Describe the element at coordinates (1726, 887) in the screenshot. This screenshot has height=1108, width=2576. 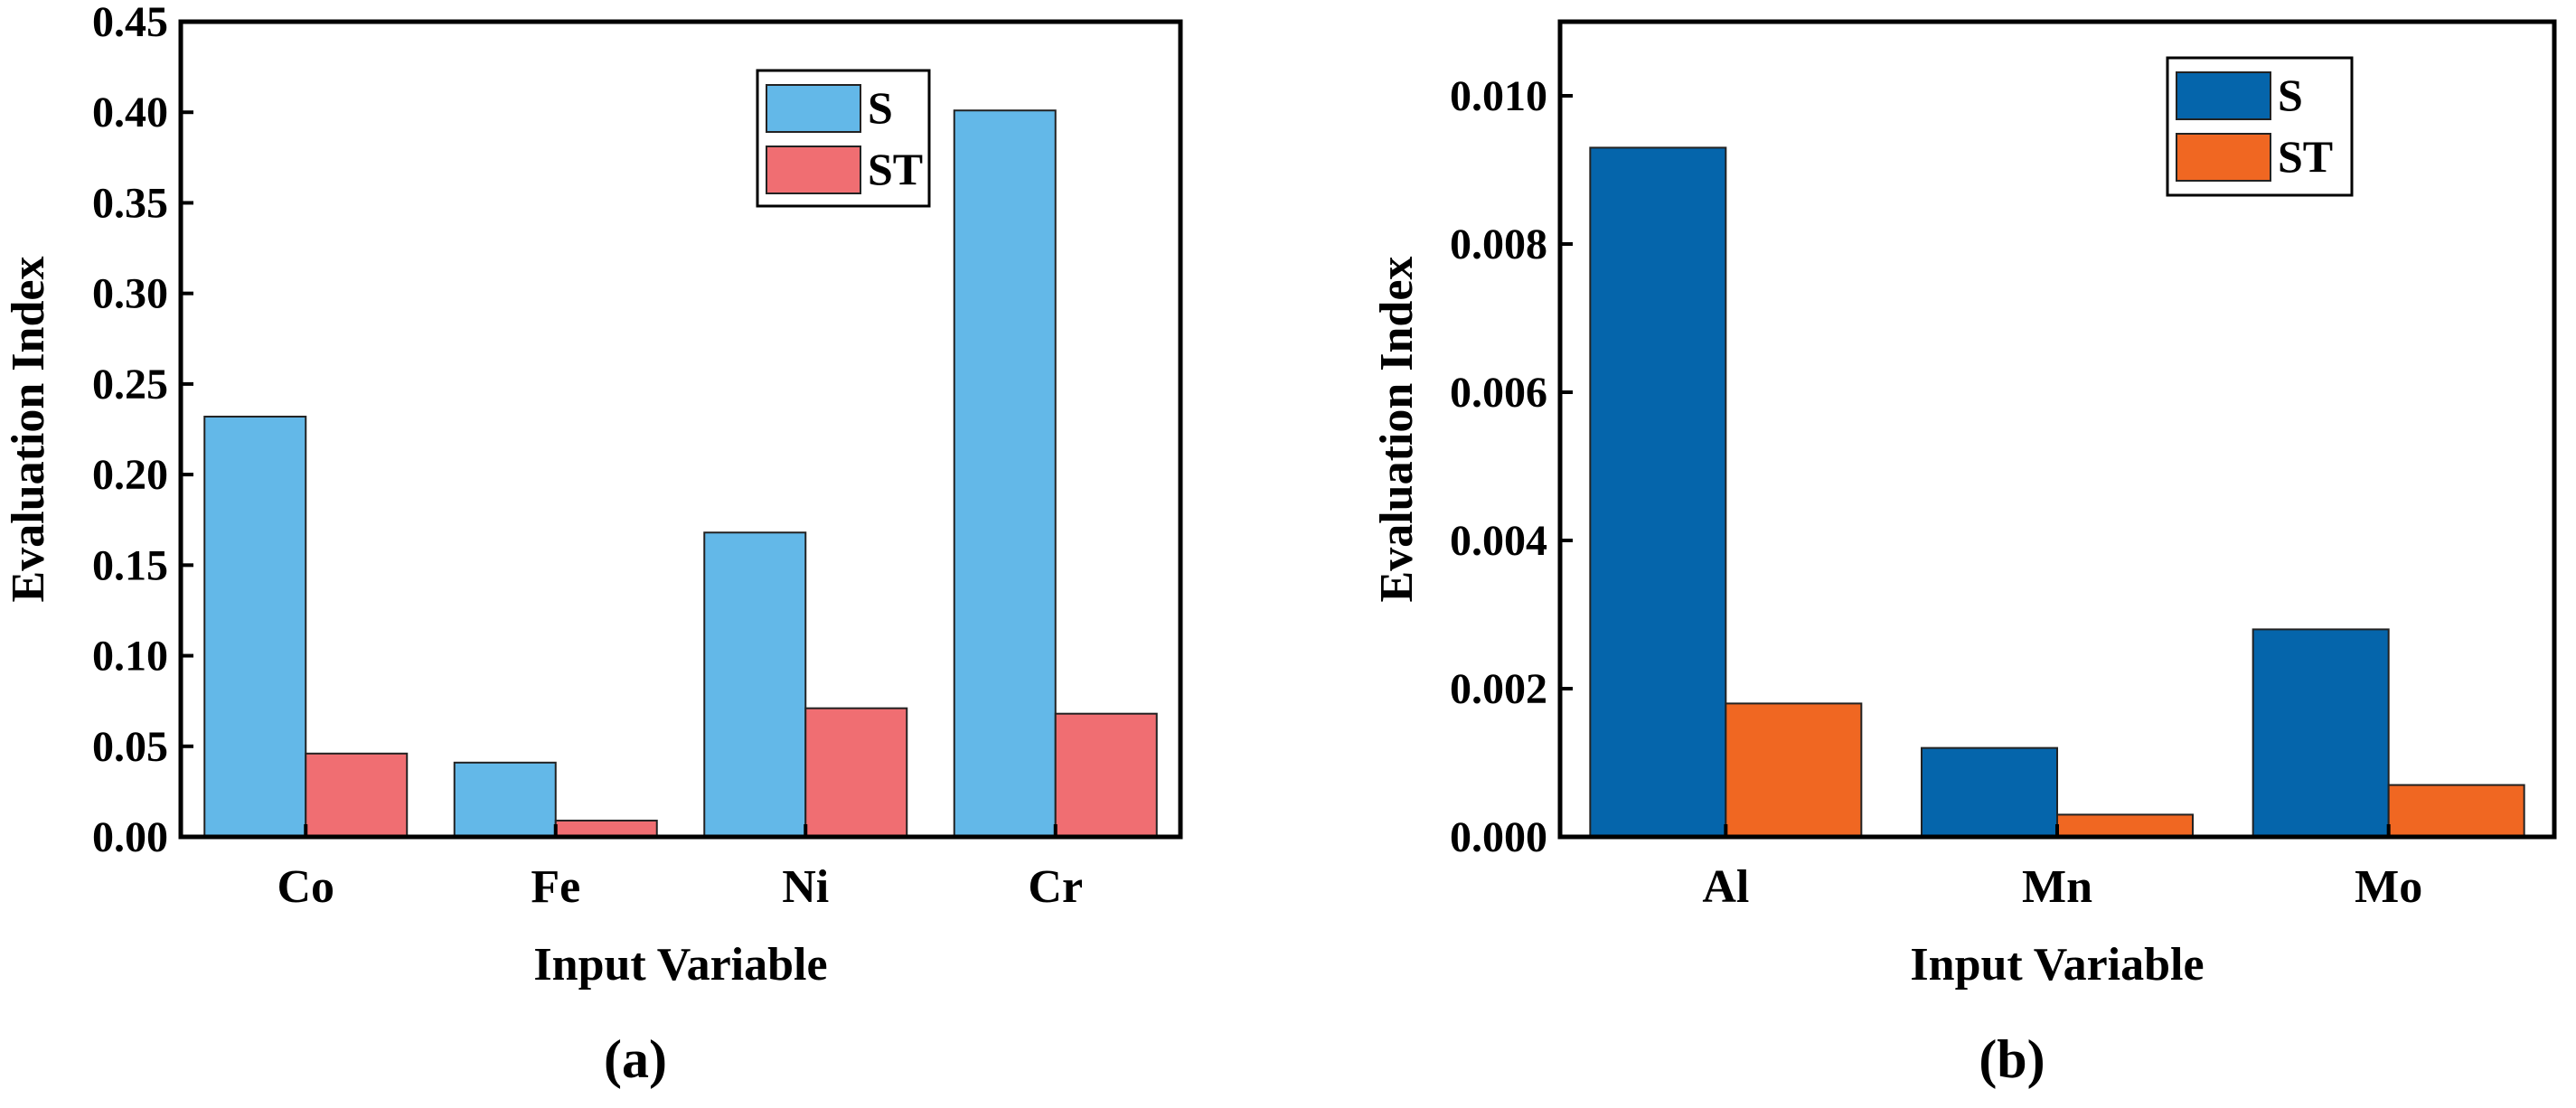
I see `x-tick-label-b-0: Al` at that location.